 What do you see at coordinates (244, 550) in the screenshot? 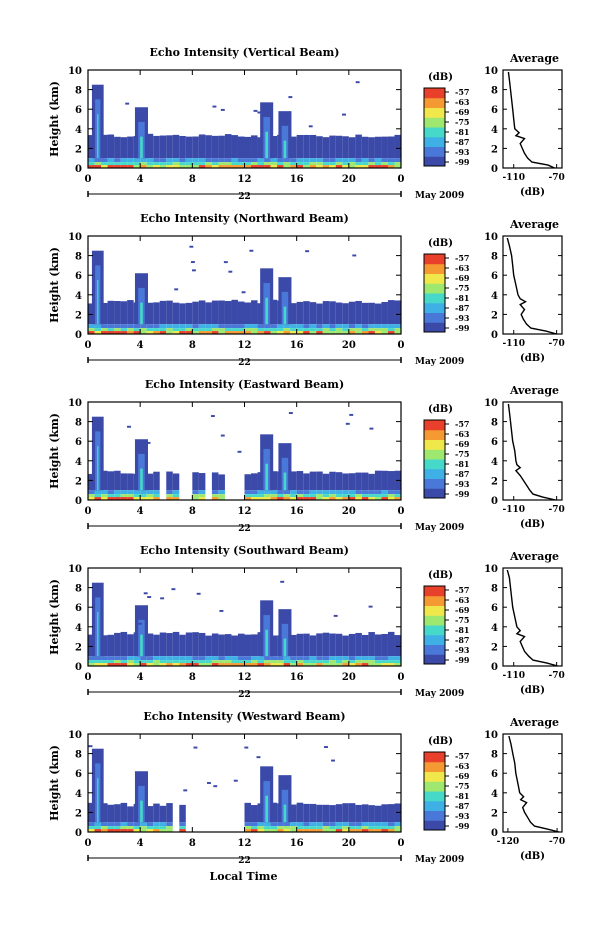
I see `panel-title: Echo Intensity (Southward Beam)` at bounding box center [244, 550].